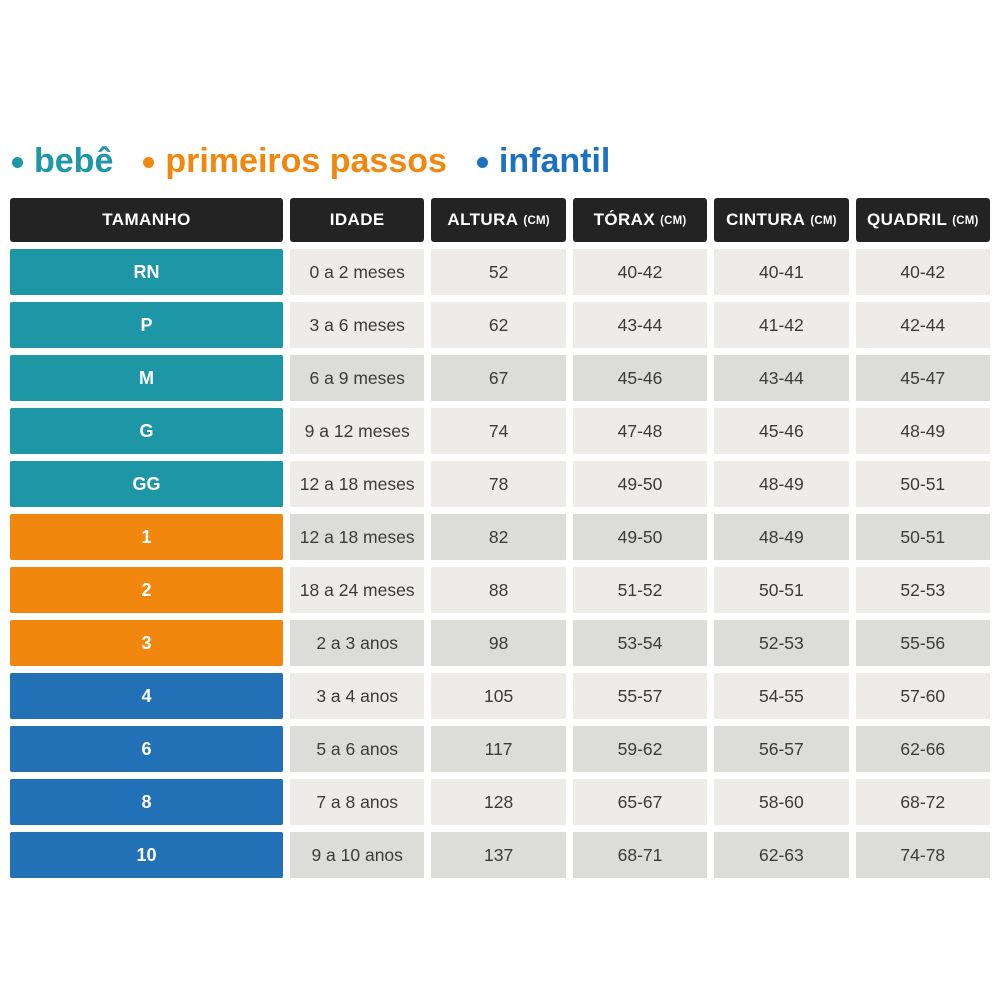  I want to click on size-cell: RN, so click(146, 272).